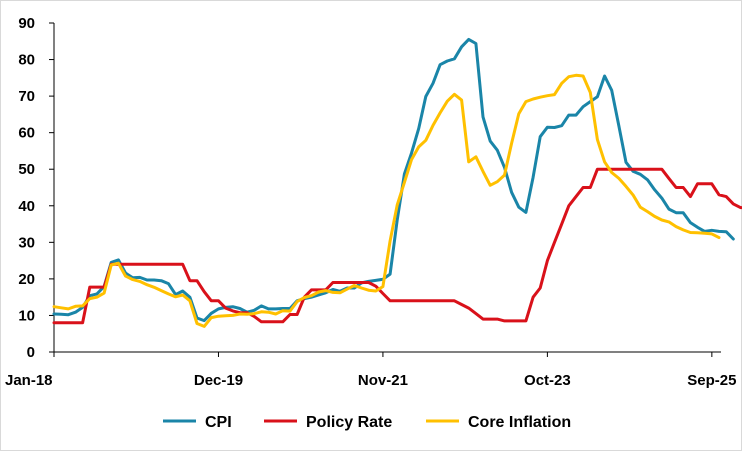 This screenshot has width=742, height=452. I want to click on legend-item-cpi: CPI, so click(197, 422).